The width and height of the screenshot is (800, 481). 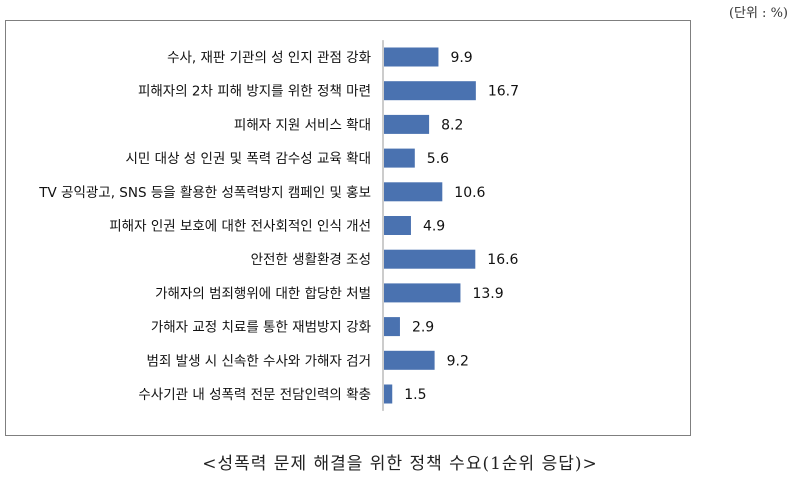 I want to click on data-label: 9.9, so click(x=461, y=58).